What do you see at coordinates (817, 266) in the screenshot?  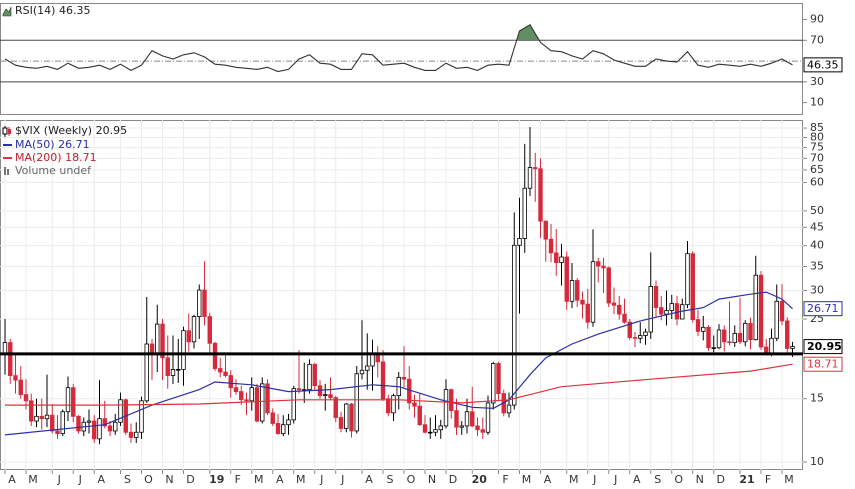 I see `y-tick-label: 35` at bounding box center [817, 266].